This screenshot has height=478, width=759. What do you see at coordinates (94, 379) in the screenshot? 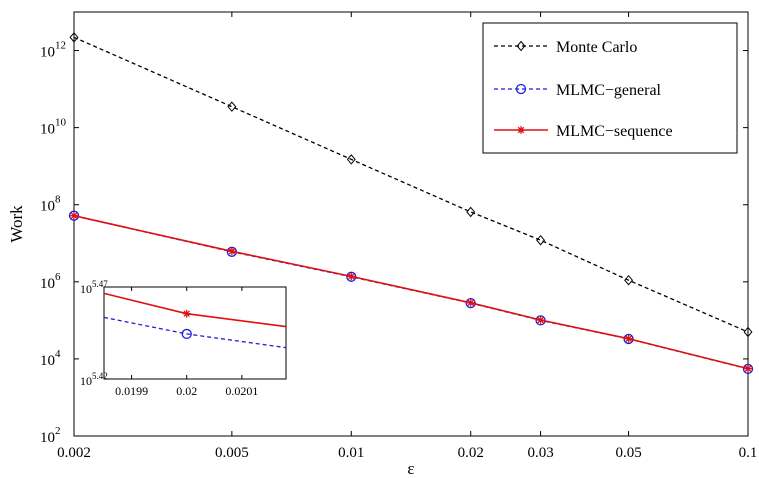
I see `inset-y-tick-label: 105.42` at bounding box center [94, 379].